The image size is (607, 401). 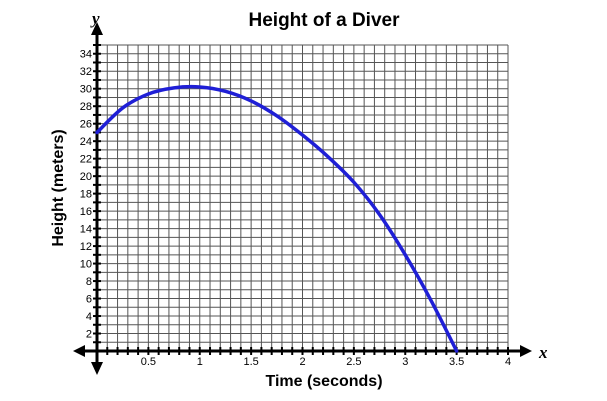 What do you see at coordinates (86, 212) in the screenshot?
I see `y-tick-label: 16` at bounding box center [86, 212].